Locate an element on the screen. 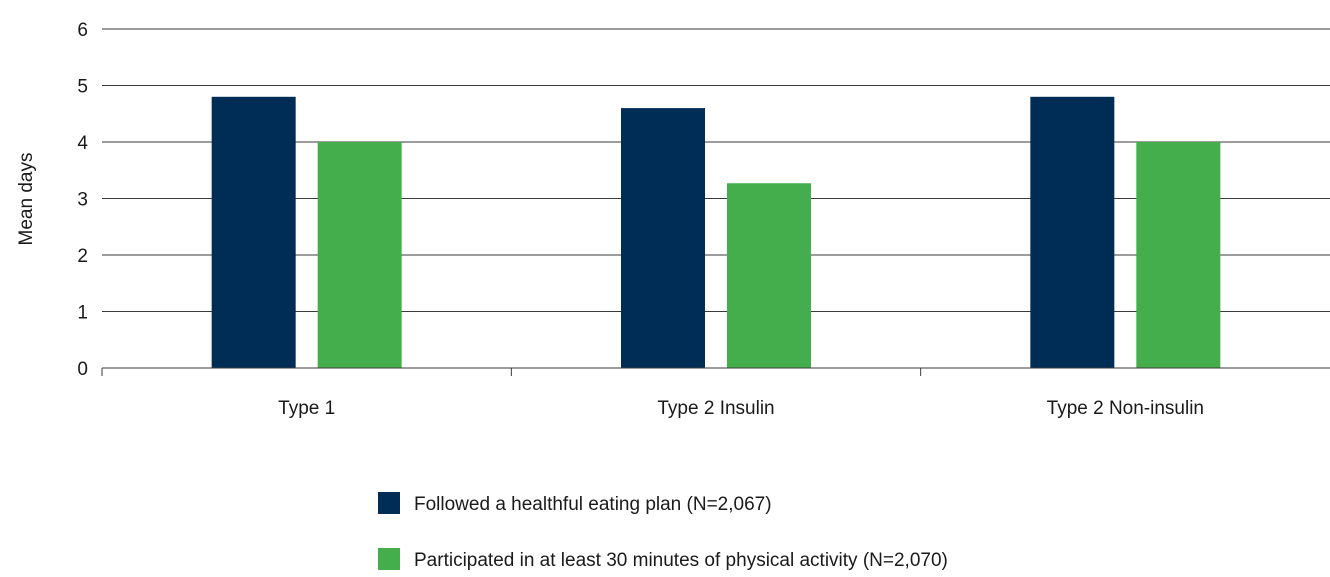 This screenshot has height=577, width=1330. x-axis-ticks: Type 1 Type 2 Insulin Type 2 Non-insulin is located at coordinates (741, 408).